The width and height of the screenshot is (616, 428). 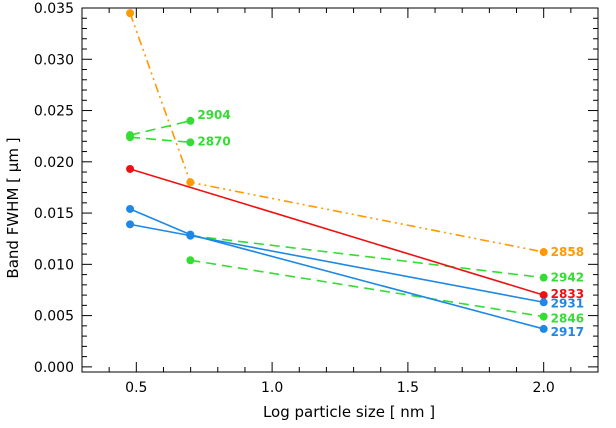 I want to click on y-tick-label: 0.000, so click(x=54, y=368).